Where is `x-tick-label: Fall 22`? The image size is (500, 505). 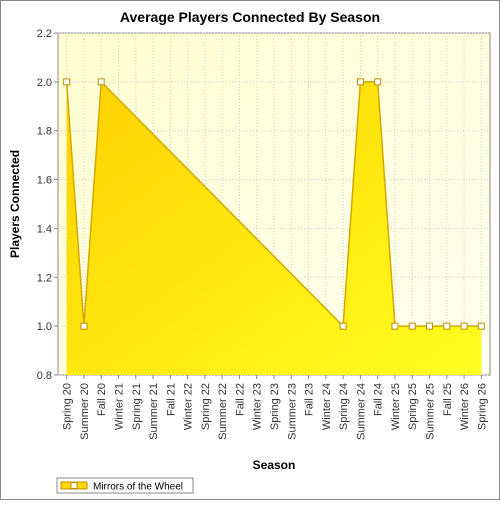
x-tick-label: Fall 22 is located at coordinates (240, 399).